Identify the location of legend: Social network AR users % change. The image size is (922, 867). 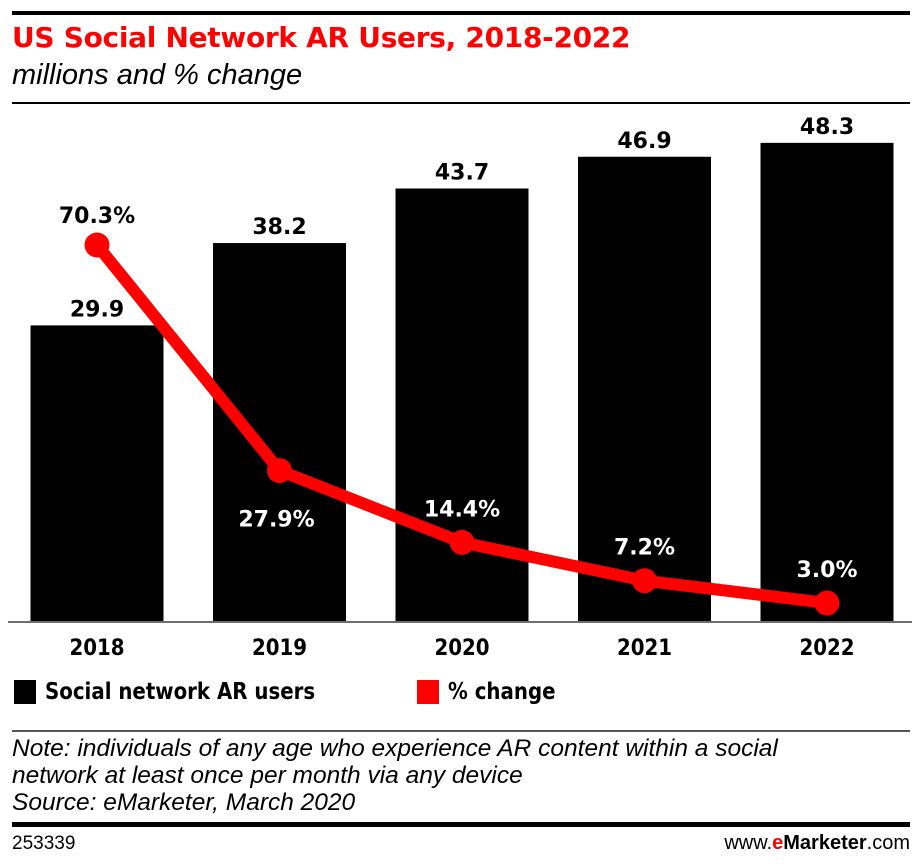
(322, 692).